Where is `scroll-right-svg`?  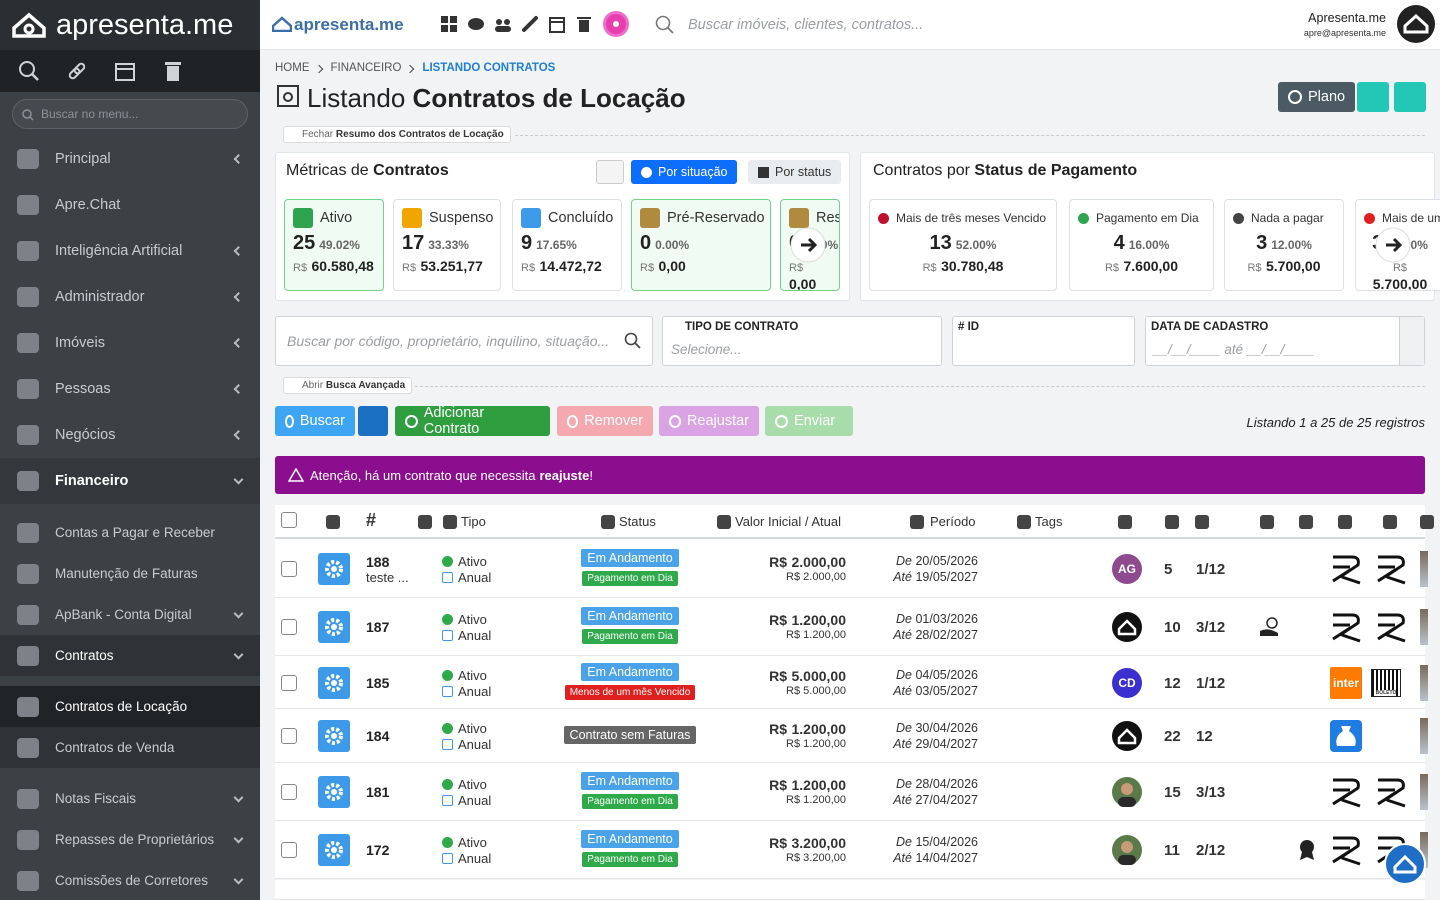
scroll-right-svg is located at coordinates (808, 245).